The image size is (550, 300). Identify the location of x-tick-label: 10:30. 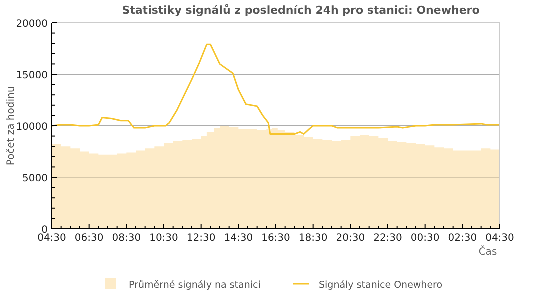
(164, 238).